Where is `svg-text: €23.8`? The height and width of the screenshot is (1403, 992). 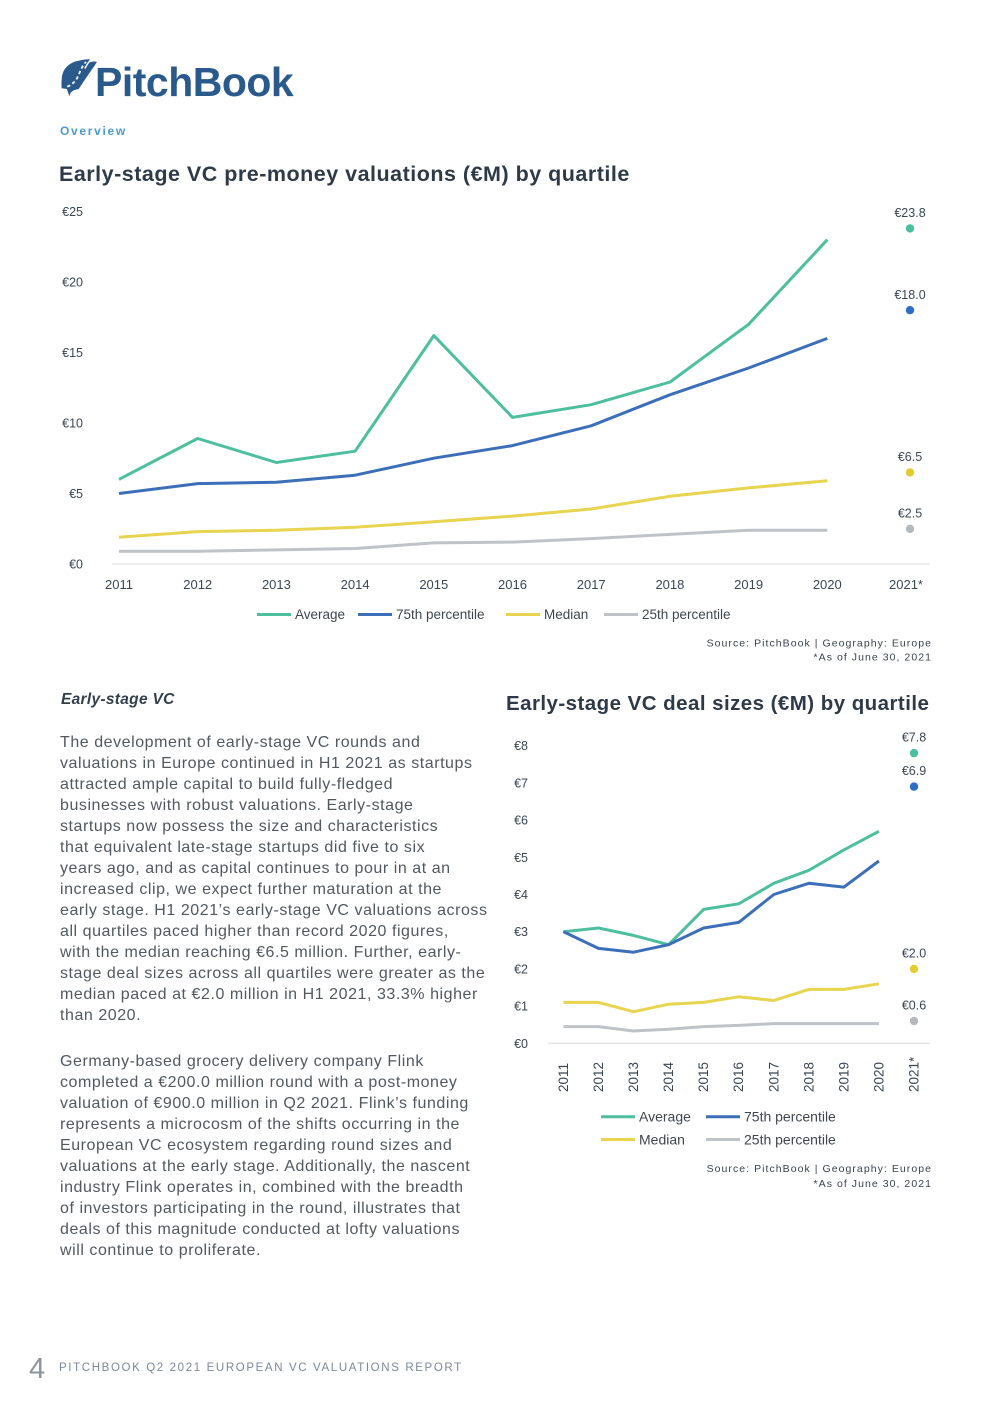
svg-text: €23.8 is located at coordinates (909, 213).